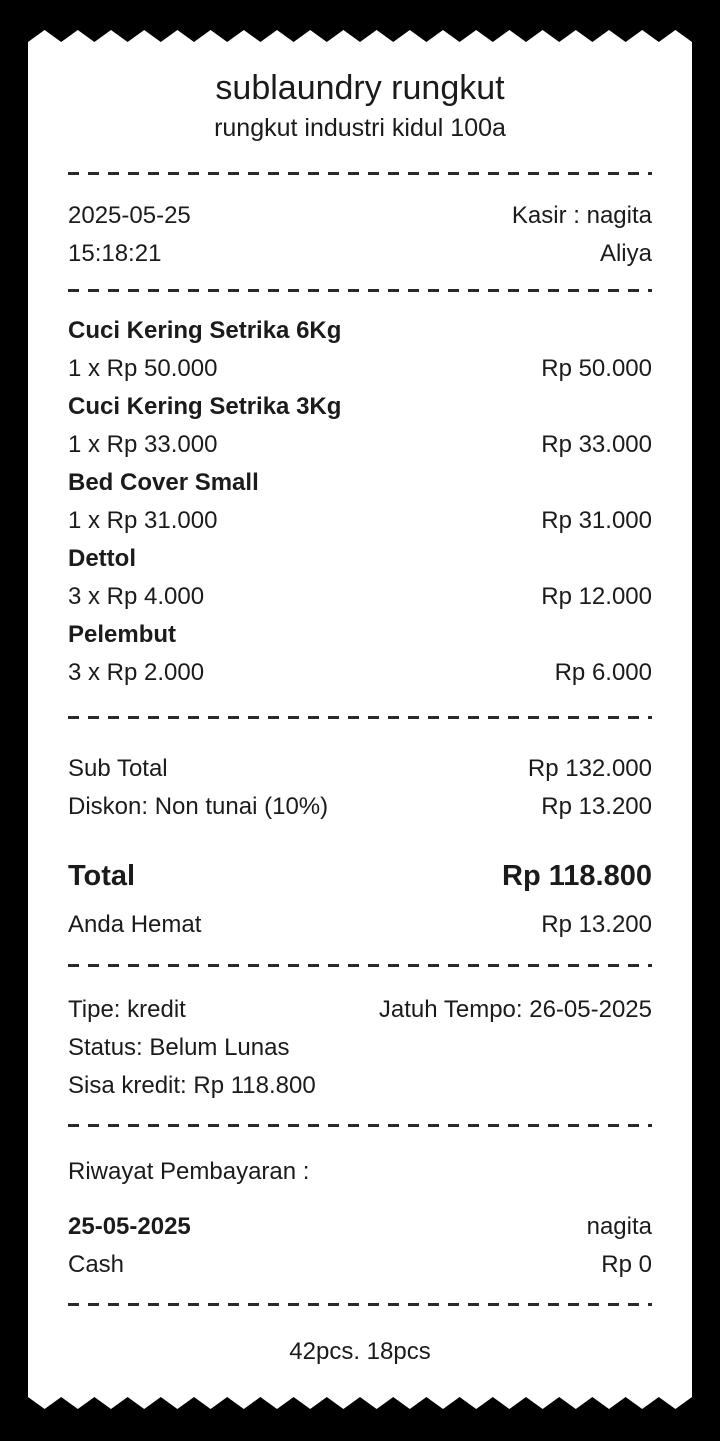 This screenshot has height=1441, width=720. I want to click on line-item: Dettol 3 x Rp 4.000 Rp 12.000, so click(360, 578).